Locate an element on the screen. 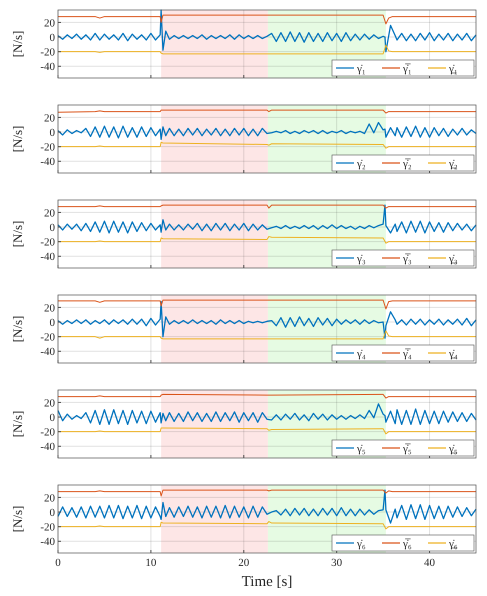 This screenshot has width=487, height=596. legend-label: γ̇₂ is located at coordinates (361, 164).